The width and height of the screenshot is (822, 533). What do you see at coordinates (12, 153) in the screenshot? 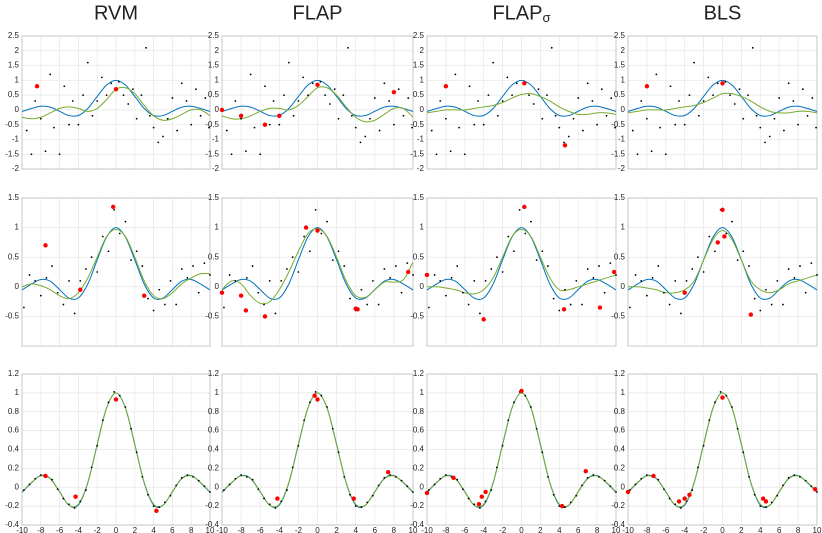
I see `y-tick-label: -1.5` at bounding box center [12, 153].